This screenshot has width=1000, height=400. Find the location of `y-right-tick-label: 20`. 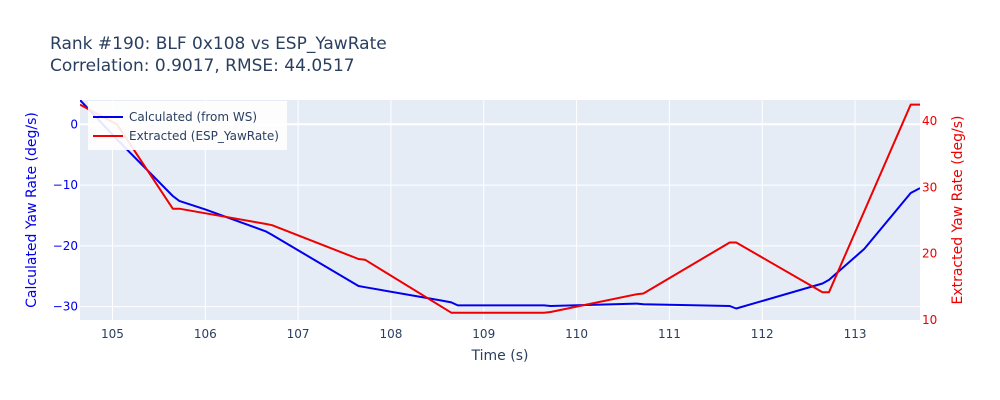

y-right-tick-label: 20 is located at coordinates (929, 254).